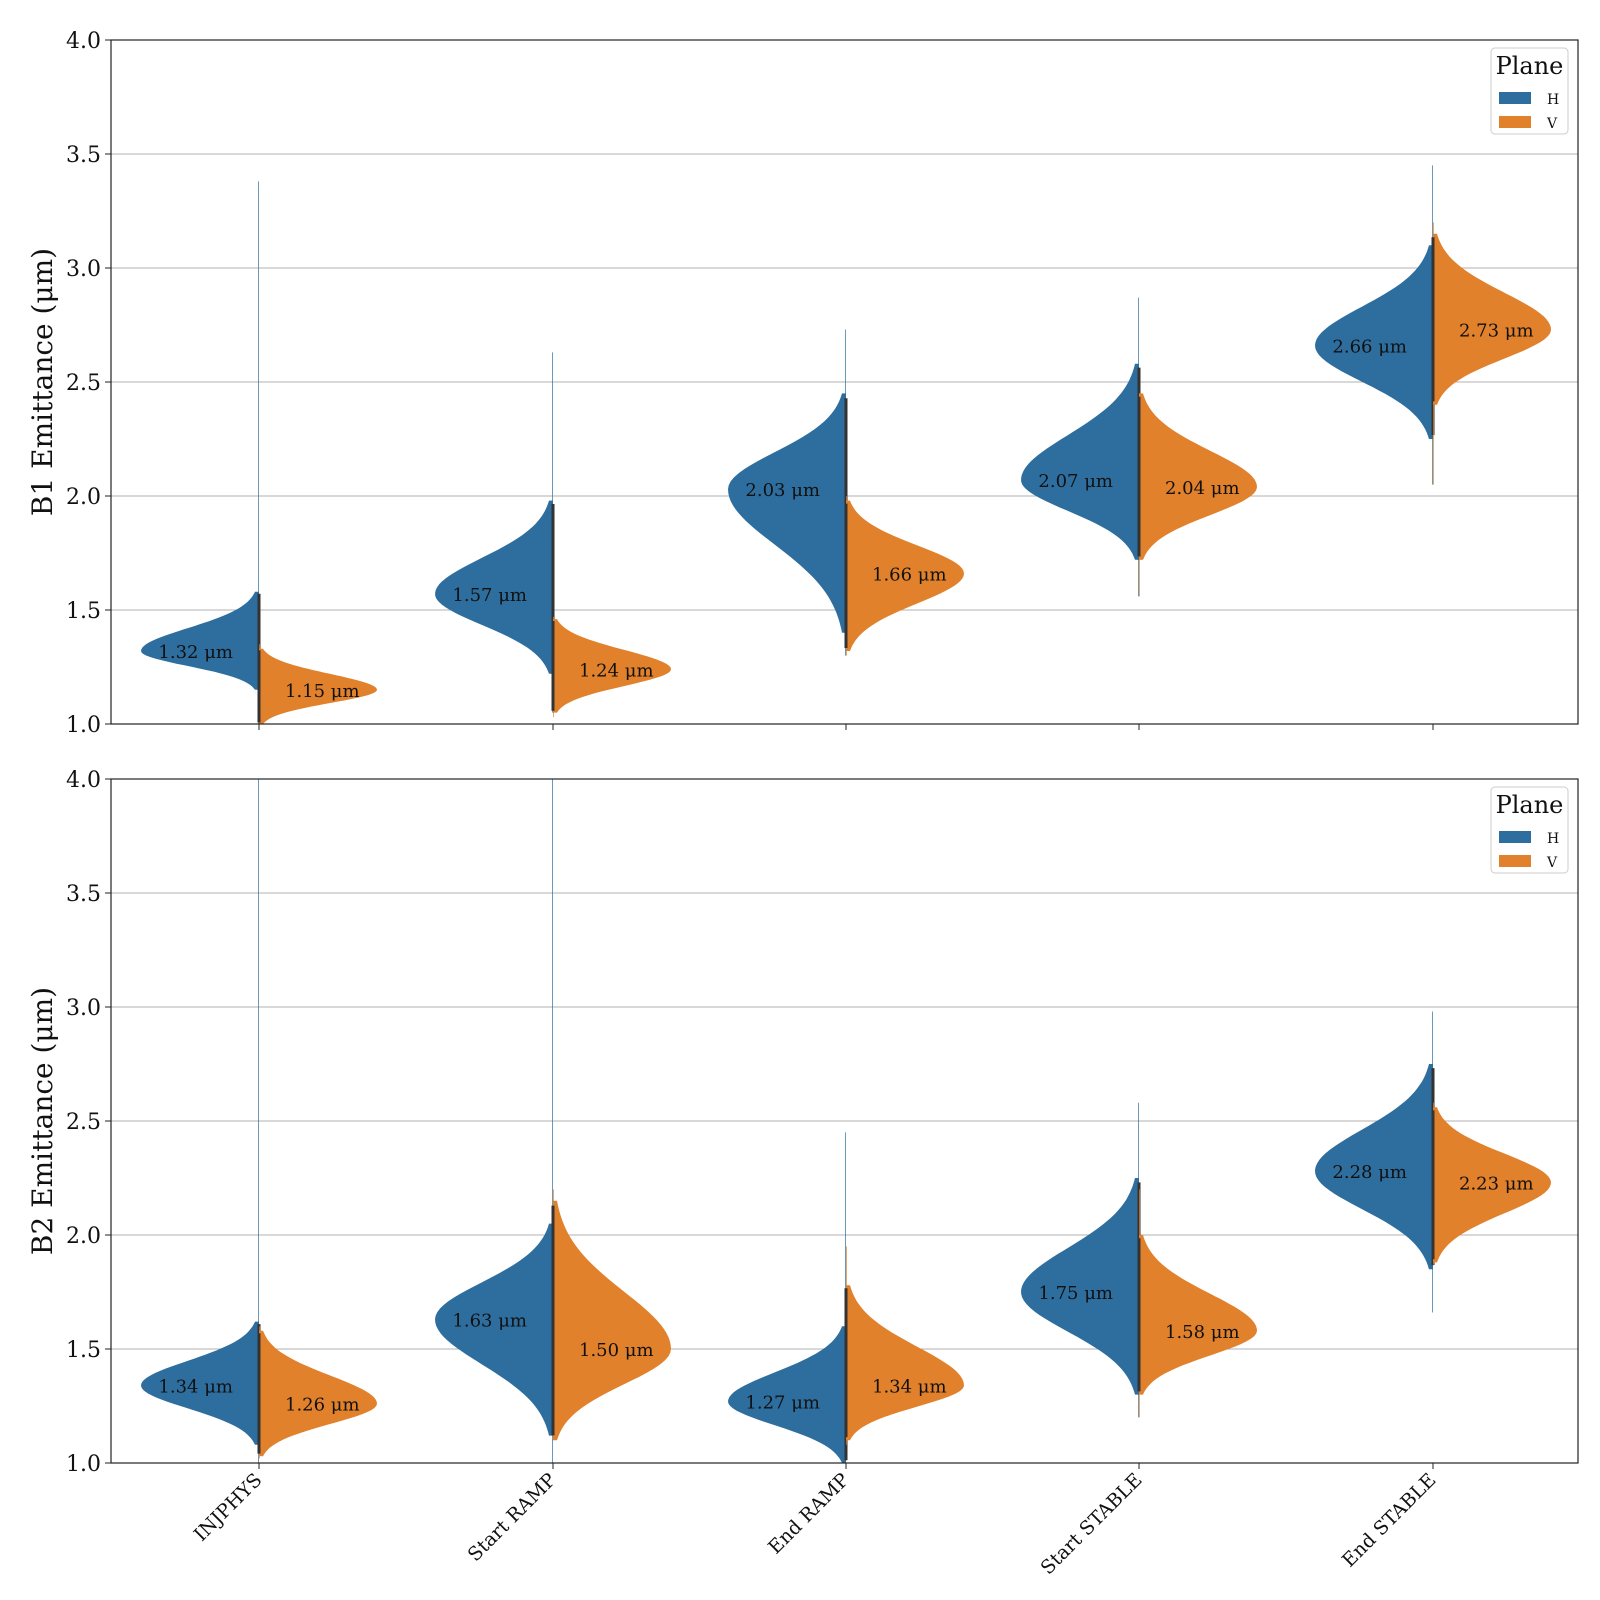 This screenshot has height=1600, width=1600. I want to click on median-annotation: 1.75 μm, so click(1075, 1293).